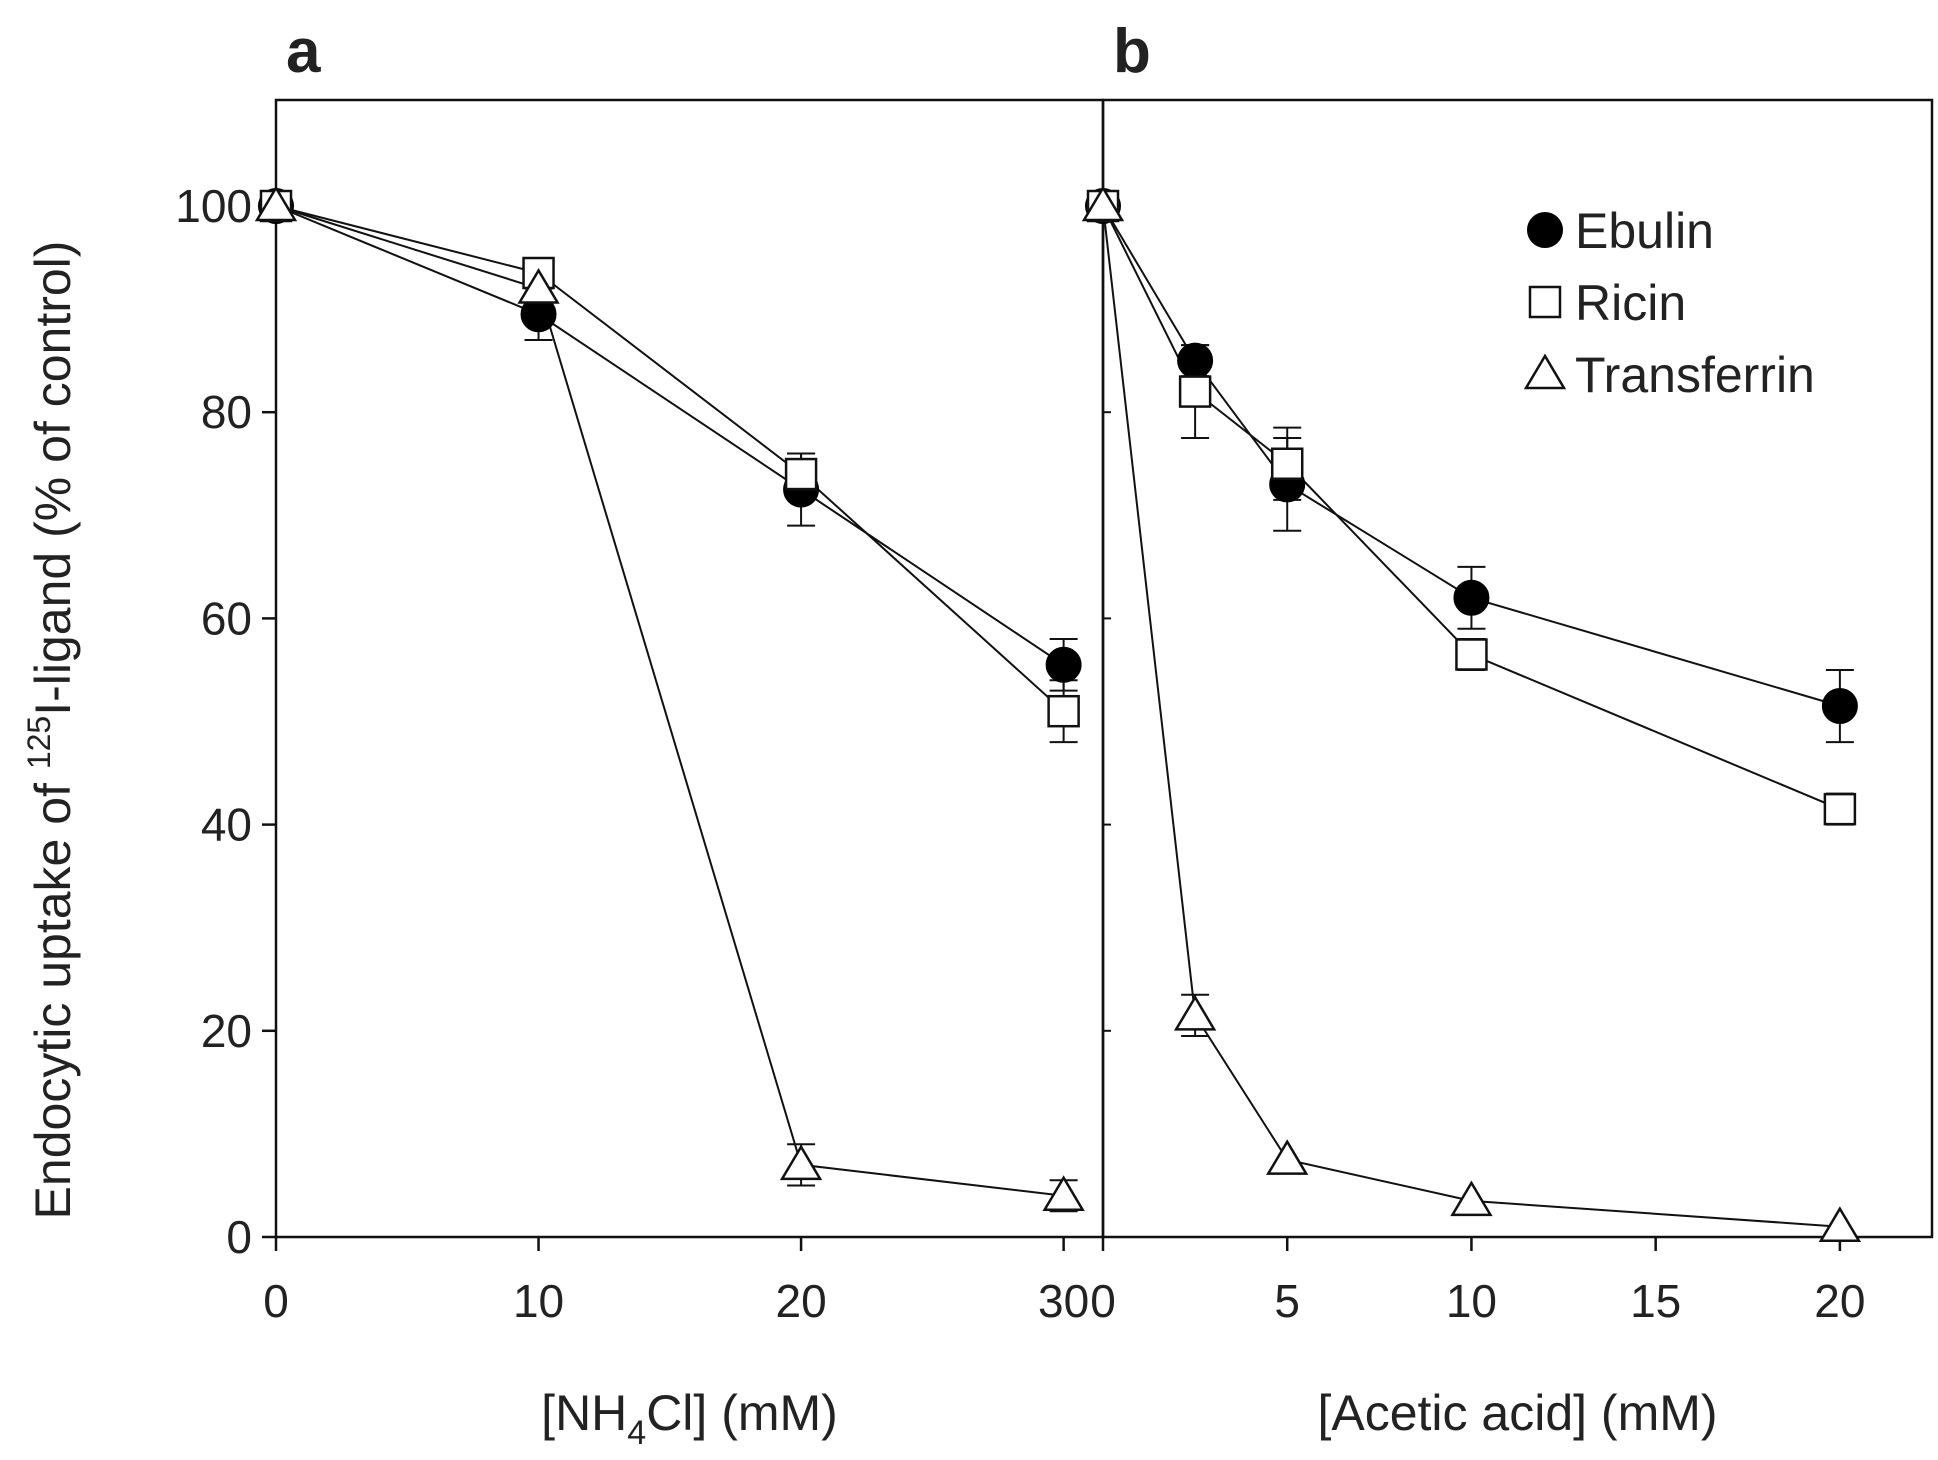  Describe the element at coordinates (226, 1031) in the screenshot. I see `y-tick-label-20: 20` at that location.